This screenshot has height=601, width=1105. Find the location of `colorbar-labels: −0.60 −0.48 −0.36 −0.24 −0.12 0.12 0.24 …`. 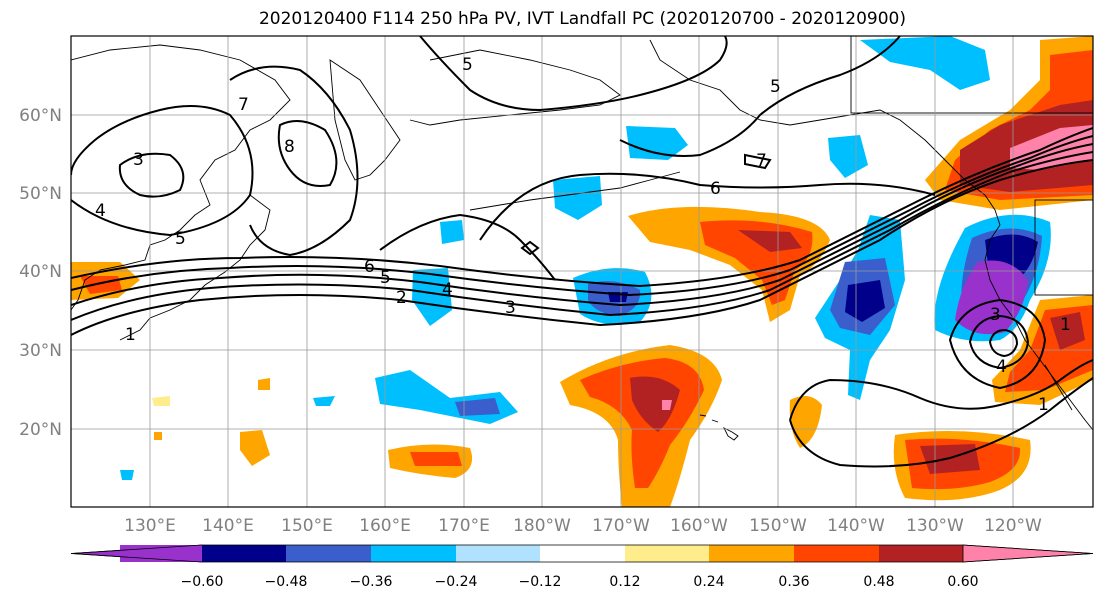

colorbar-labels: −0.60 −0.48 −0.36 −0.24 −0.12 0.12 0.24 … is located at coordinates (580, 582).